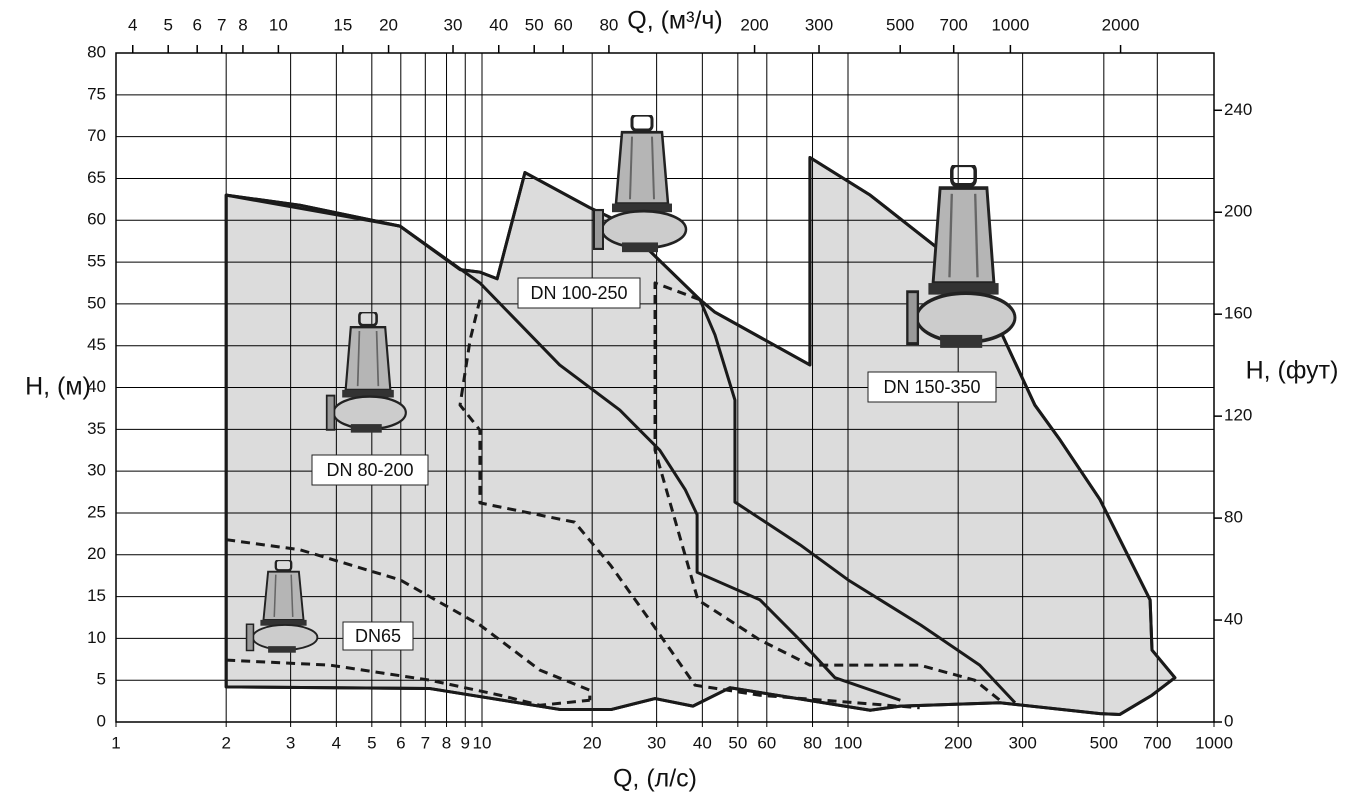 This screenshot has width=1363, height=797. I want to click on y-tick-label: 55, so click(96, 261).